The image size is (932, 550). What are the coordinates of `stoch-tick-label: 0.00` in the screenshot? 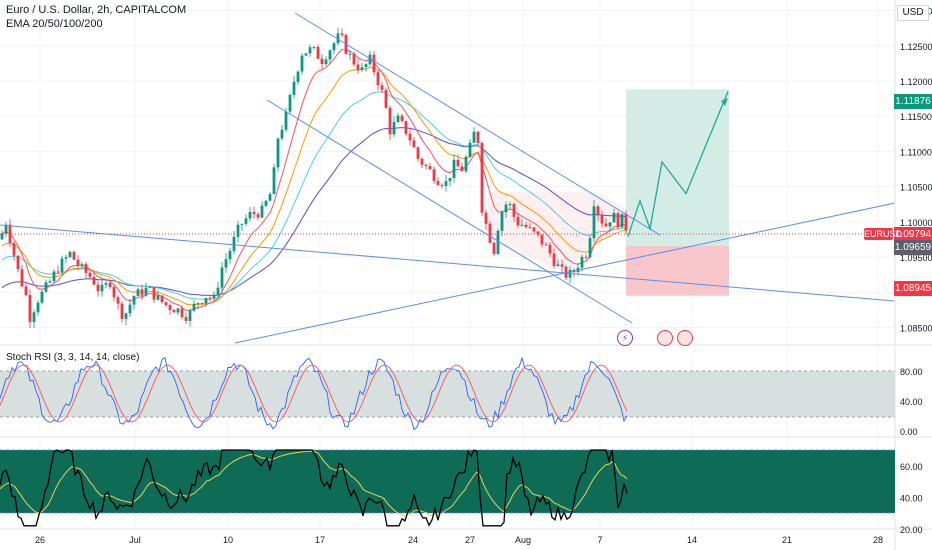 It's located at (909, 432).